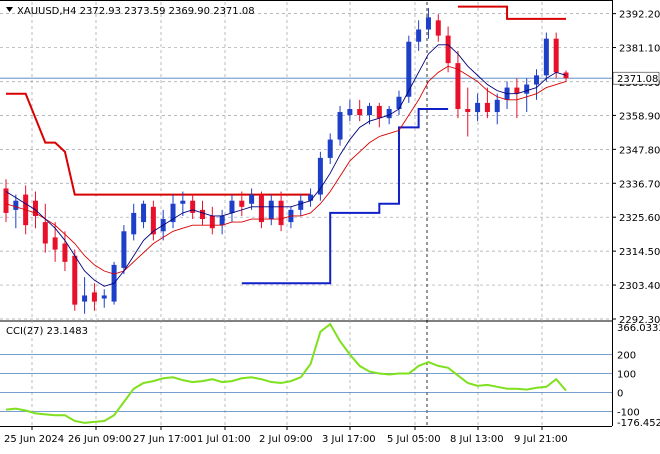 Image resolution: width=660 pixels, height=454 pixels. Describe the element at coordinates (165, 439) in the screenshot. I see `time-tick-label: 27 Jun 17:00` at that location.